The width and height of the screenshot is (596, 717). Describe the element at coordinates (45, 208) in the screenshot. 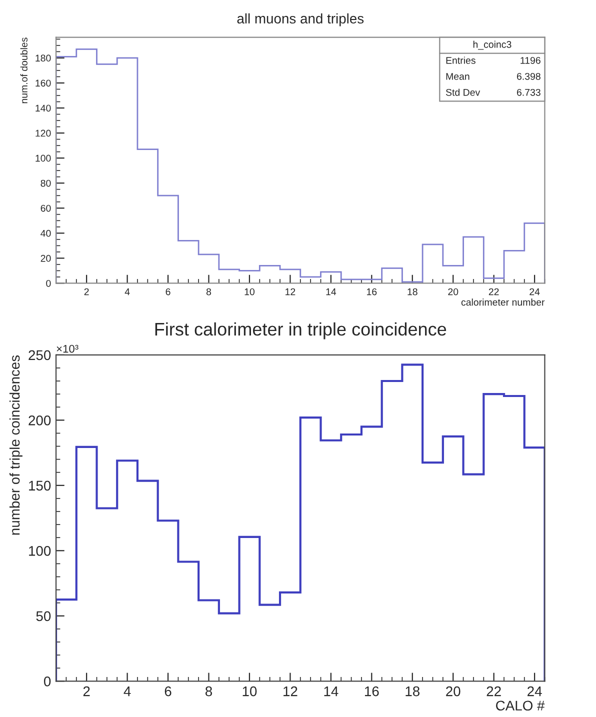

I see `y-tick-label: 60` at that location.